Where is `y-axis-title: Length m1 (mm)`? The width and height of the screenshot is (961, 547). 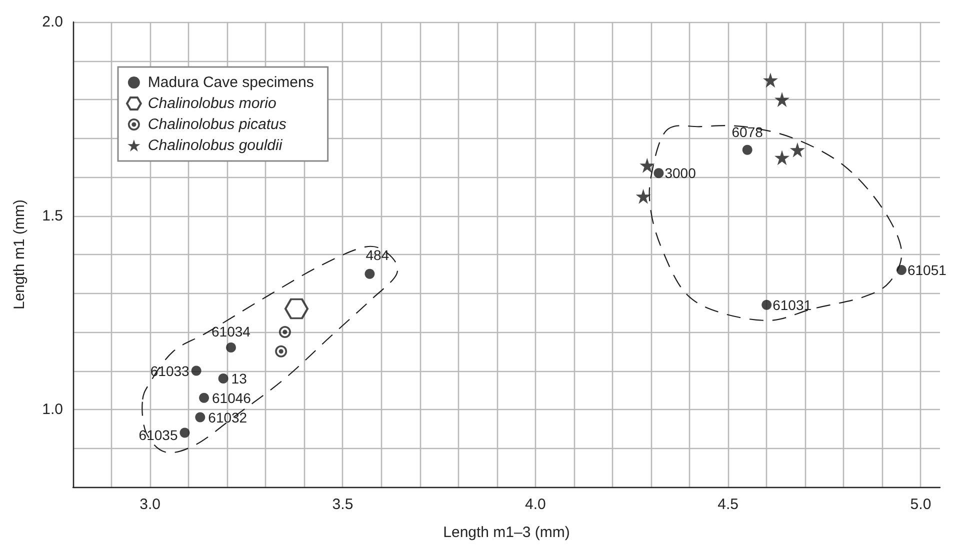
y-axis-title: Length m1 (mm) is located at coordinates (19, 254).